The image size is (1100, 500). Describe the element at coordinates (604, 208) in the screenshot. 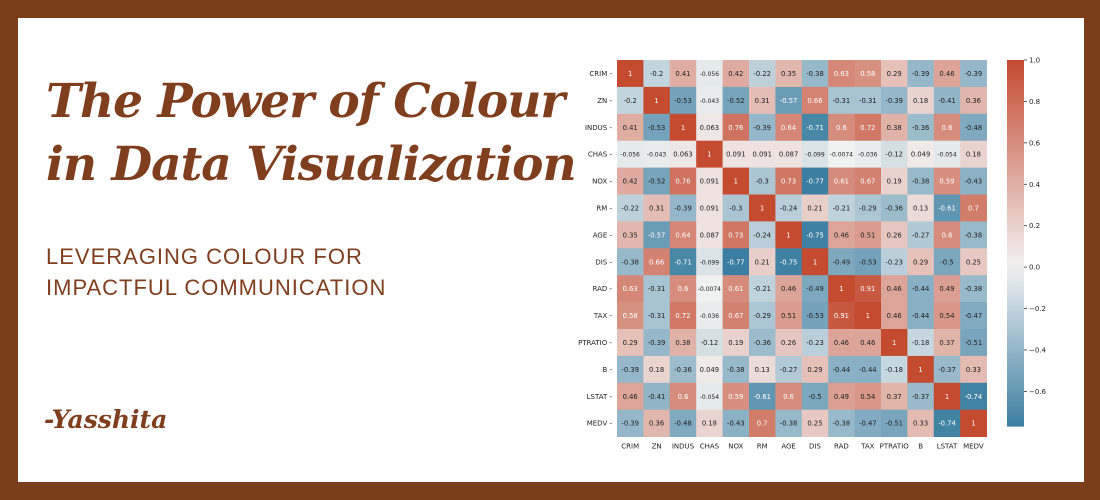

I see `heatmap-row-label: RM -` at that location.